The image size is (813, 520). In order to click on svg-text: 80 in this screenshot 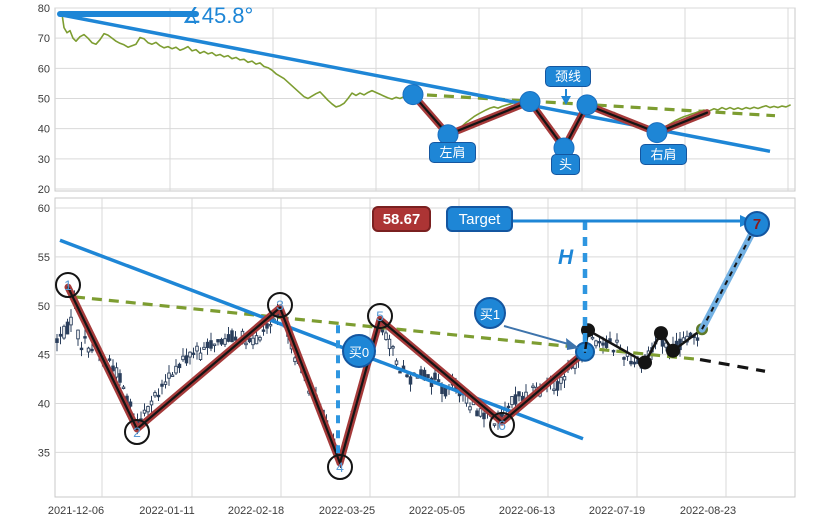, I will do `click(44, 9)`.